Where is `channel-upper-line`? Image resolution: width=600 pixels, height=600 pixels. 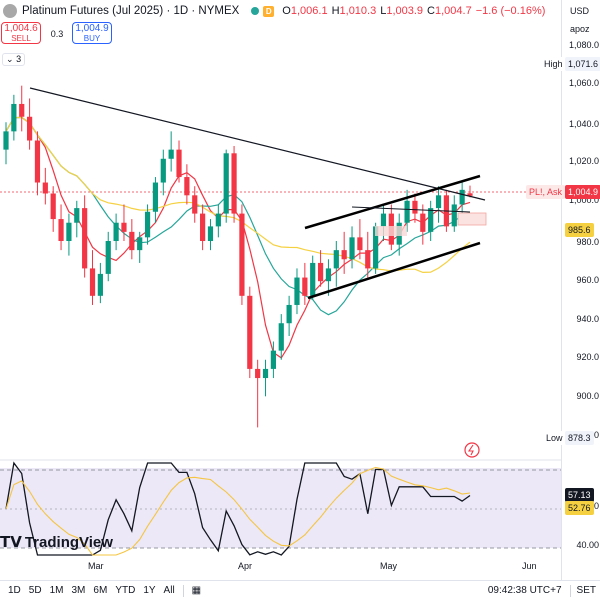 channel-upper-line is located at coordinates (392, 202).